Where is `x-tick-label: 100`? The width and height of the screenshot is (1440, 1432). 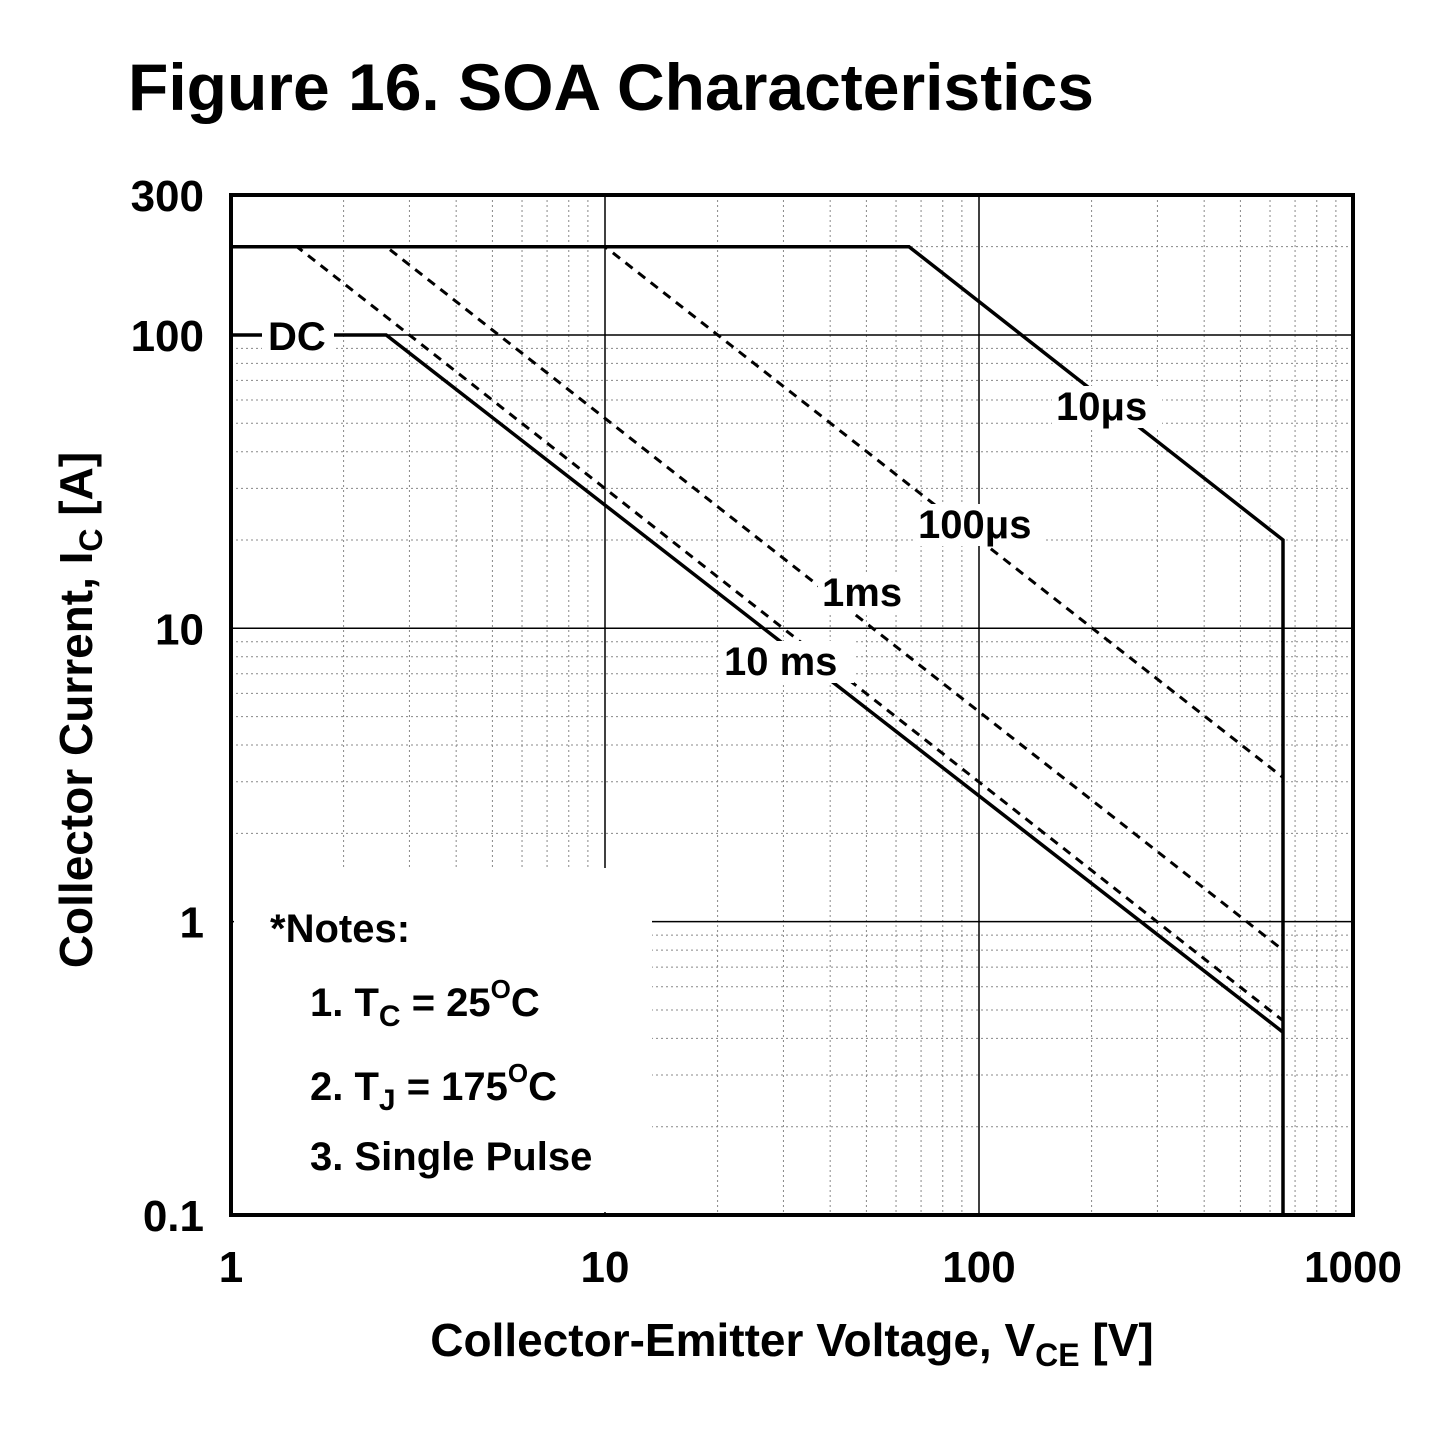
x-tick-label: 100 is located at coordinates (978, 1267).